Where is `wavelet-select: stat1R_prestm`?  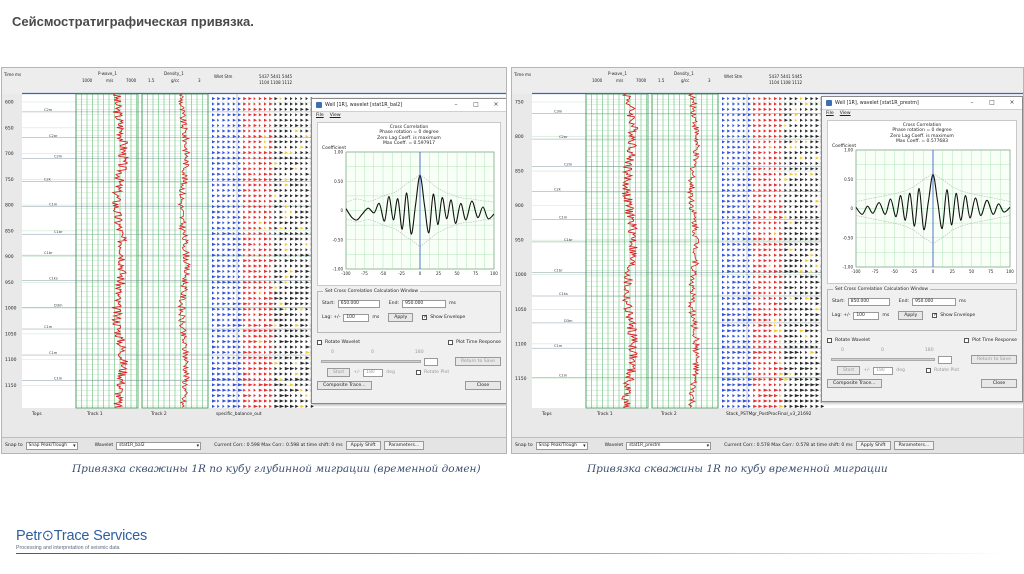 wavelet-select: stat1R_prestm is located at coordinates (669, 445).